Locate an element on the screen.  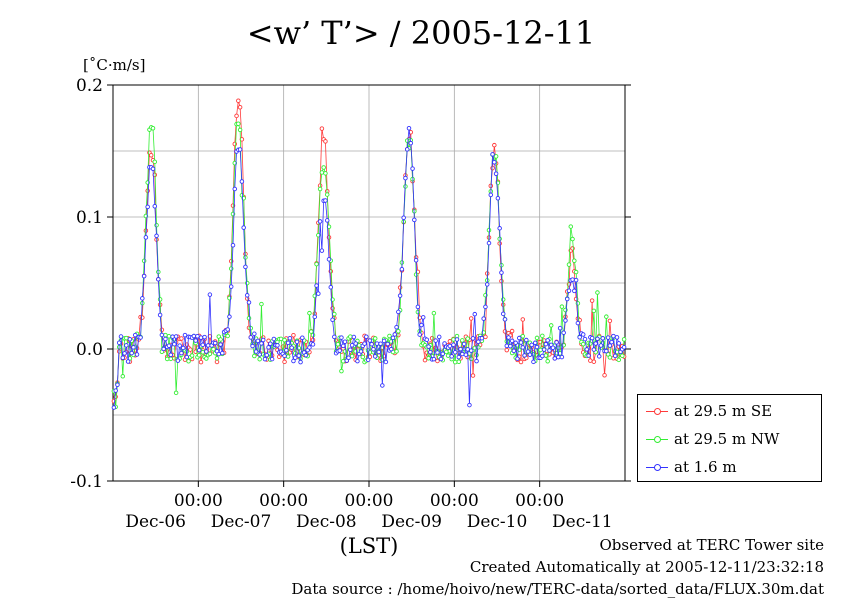
legend-item-se: at 29.5 m SE is located at coordinates (709, 411).